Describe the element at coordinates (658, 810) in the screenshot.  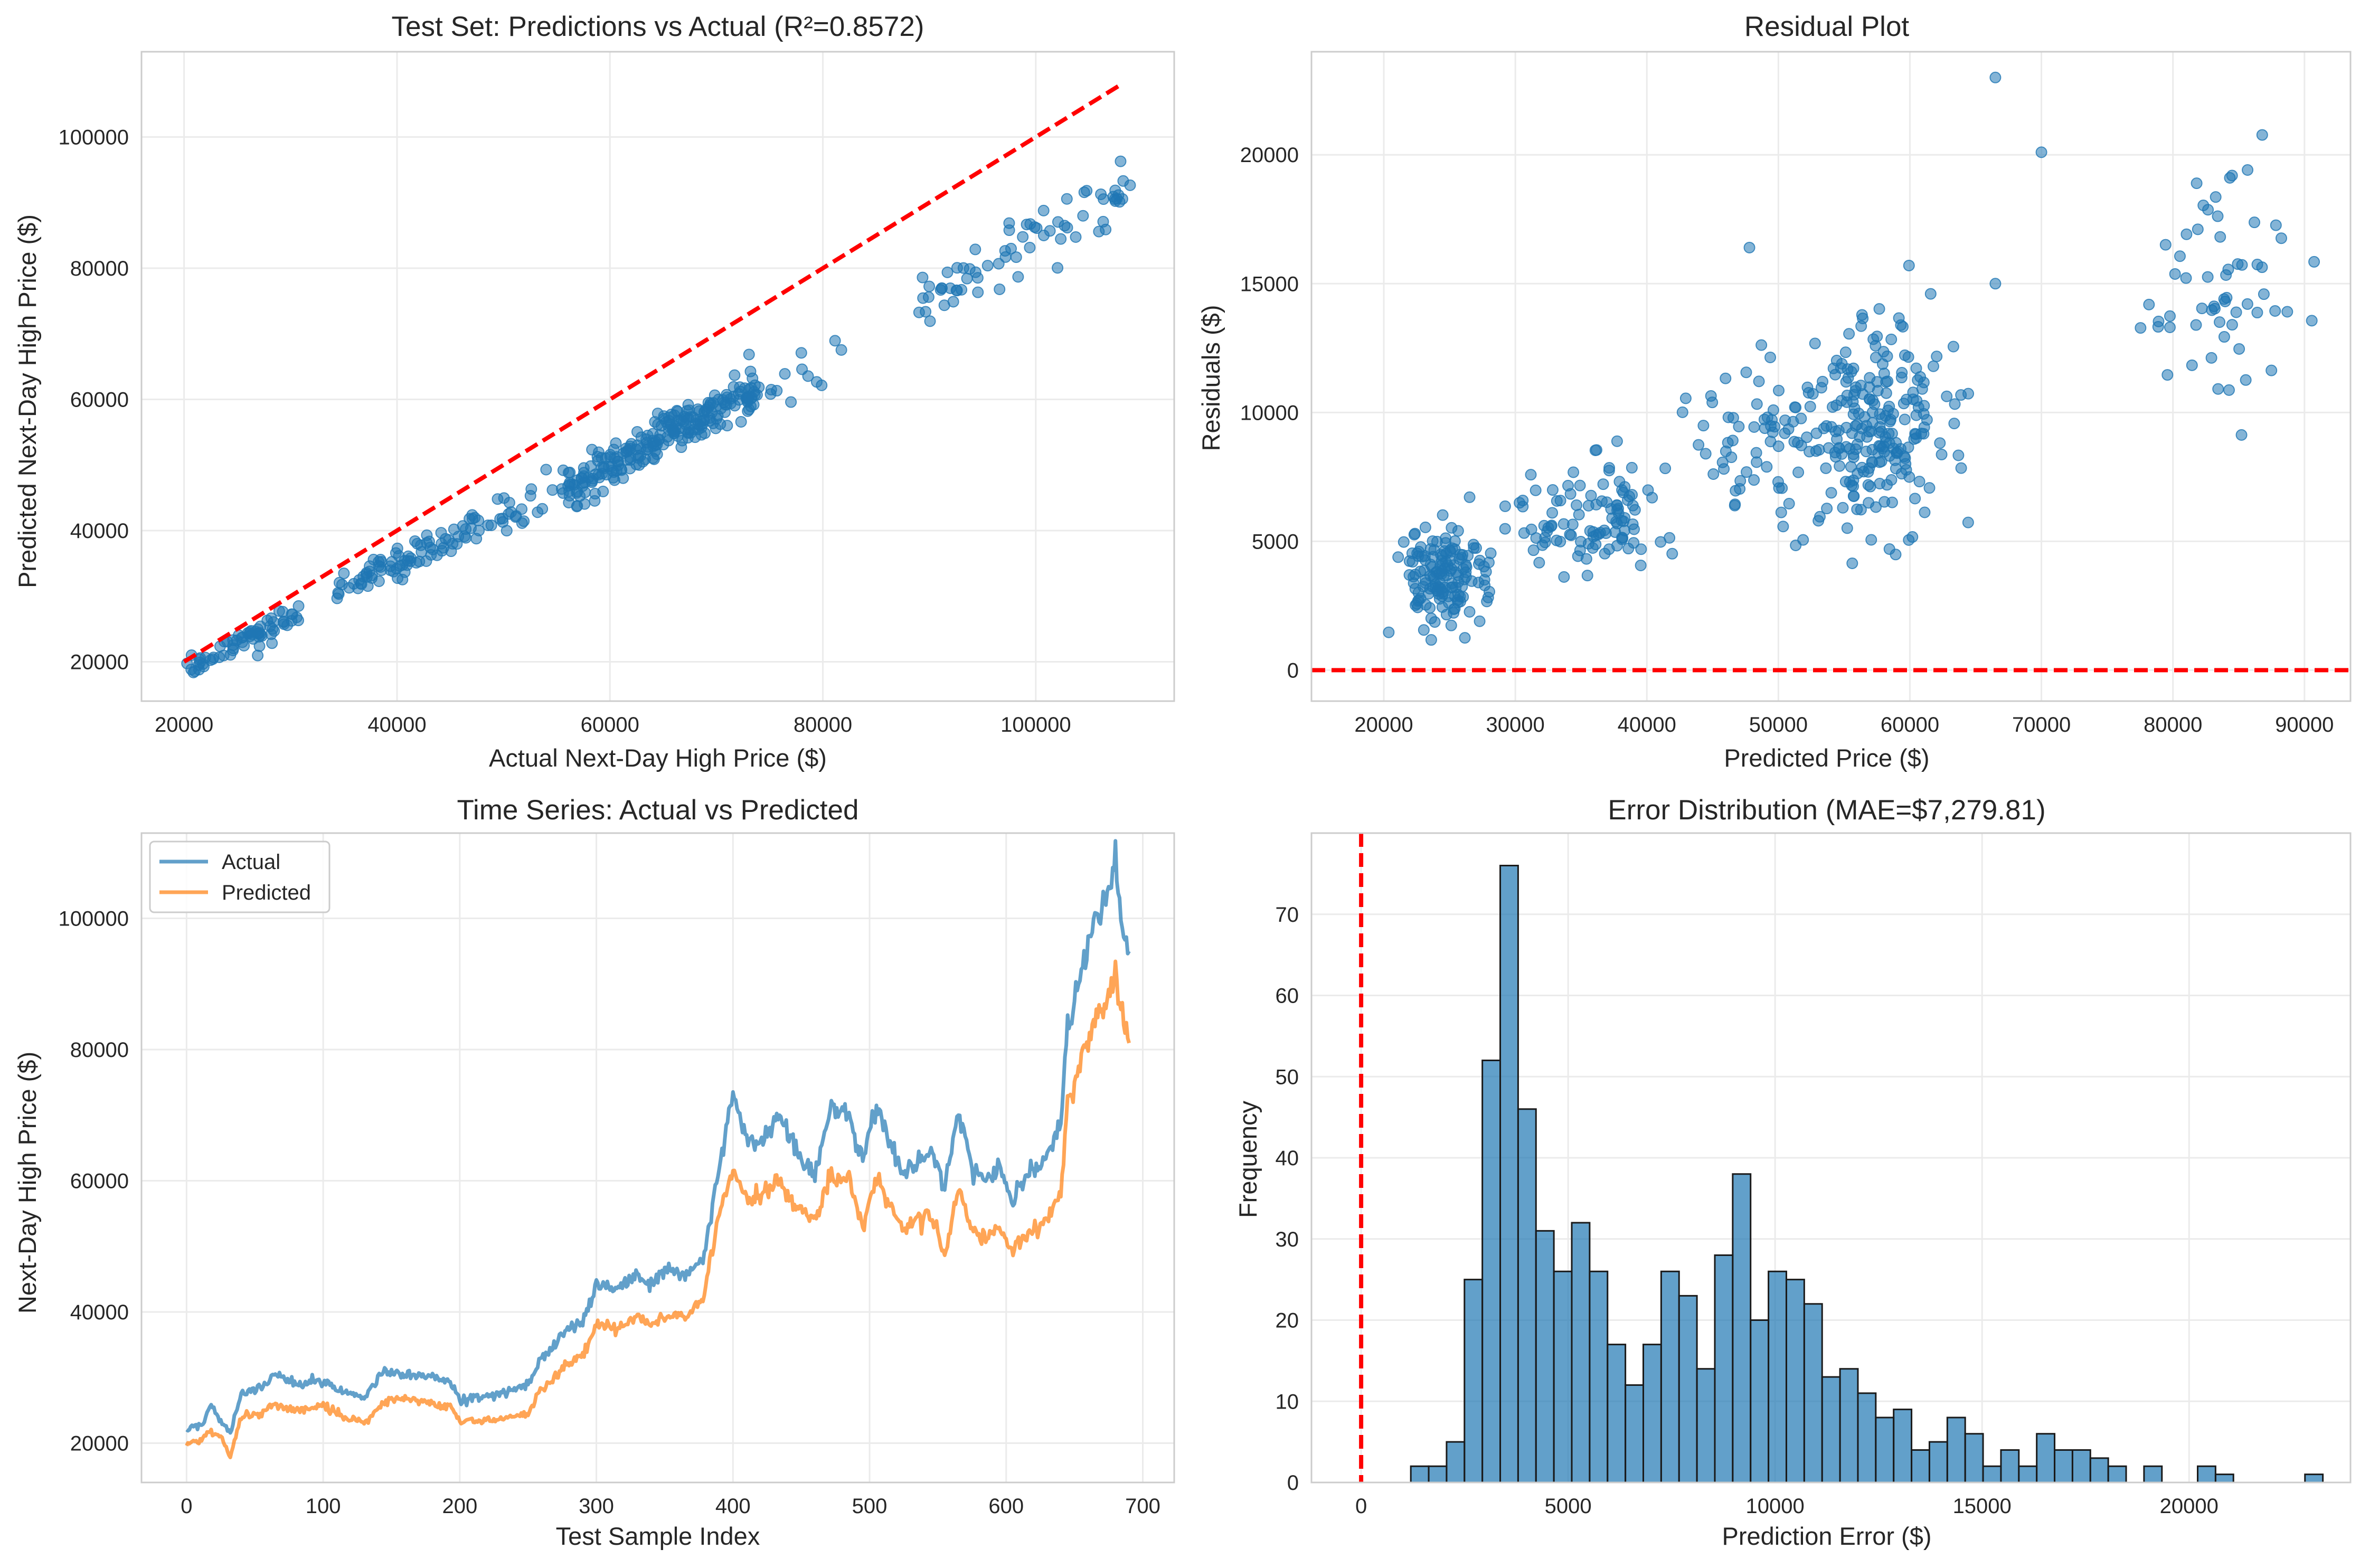
I see `timeseries-title: Time Series: Actual vs Predicted` at that location.